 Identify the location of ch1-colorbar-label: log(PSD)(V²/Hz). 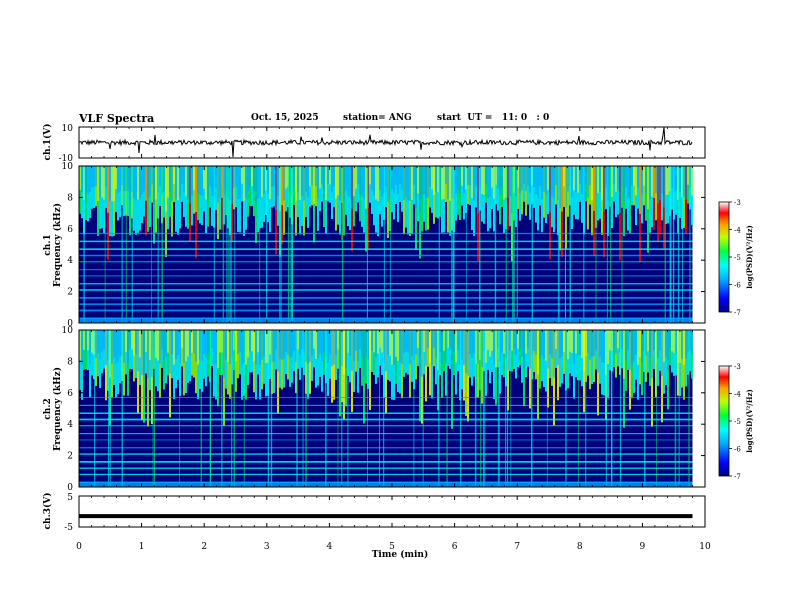
(749, 257).